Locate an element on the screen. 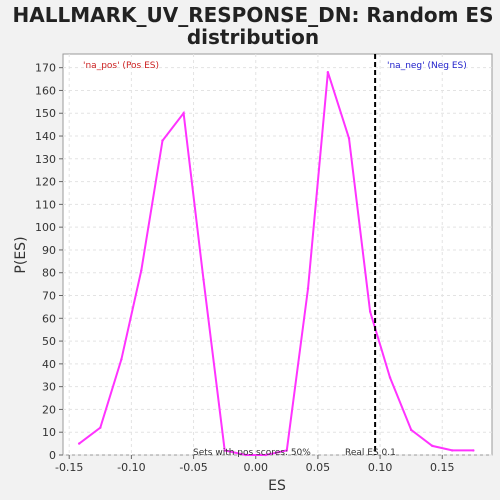 The width and height of the screenshot is (500, 500). y-tick-label: 170 is located at coordinates (45, 68).